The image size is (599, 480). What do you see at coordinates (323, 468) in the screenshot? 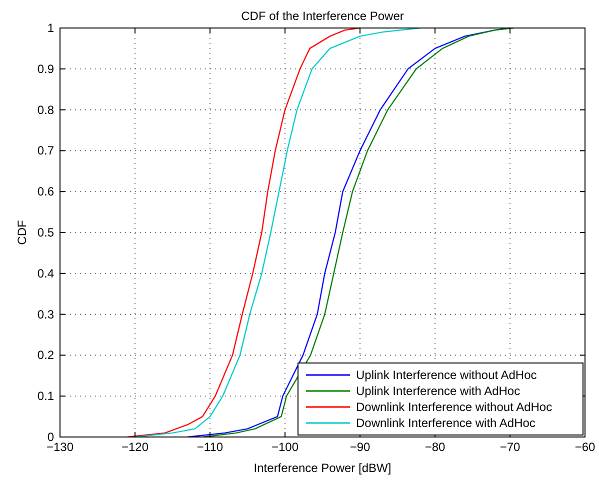
I see `x-axis-title: Interference Power [dBW]` at bounding box center [323, 468].